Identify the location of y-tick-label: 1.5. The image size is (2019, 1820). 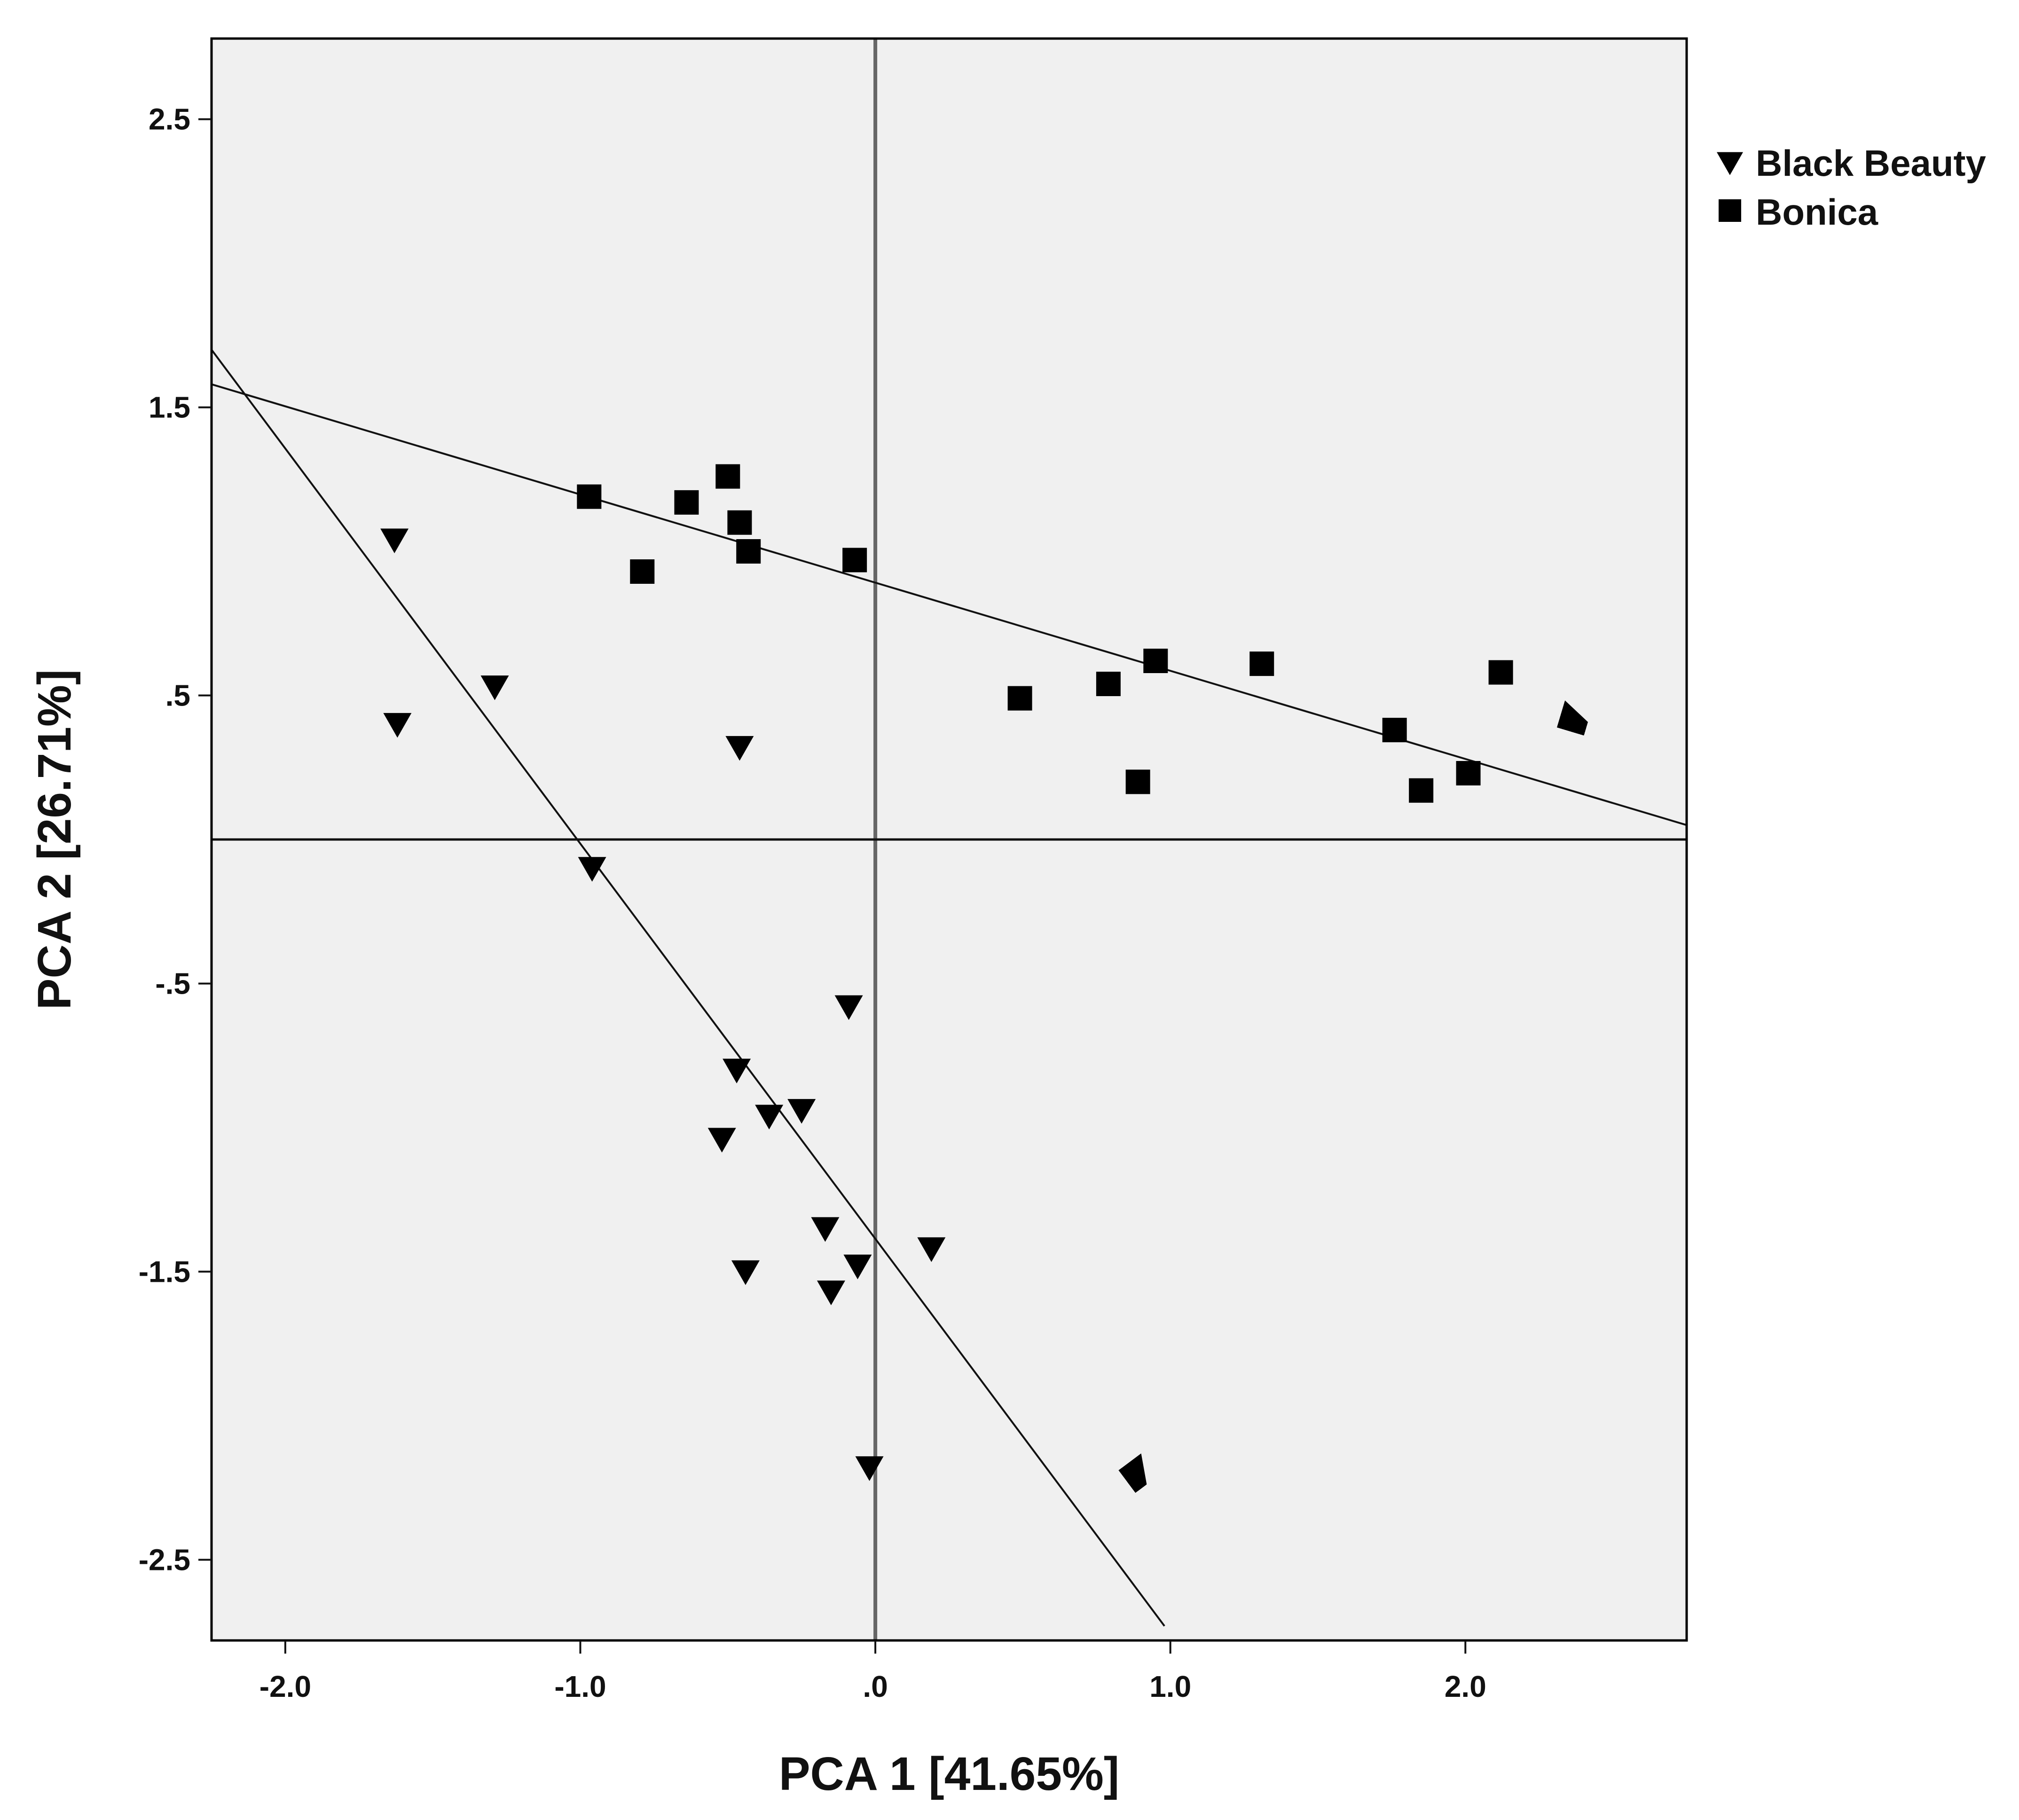
(169, 407).